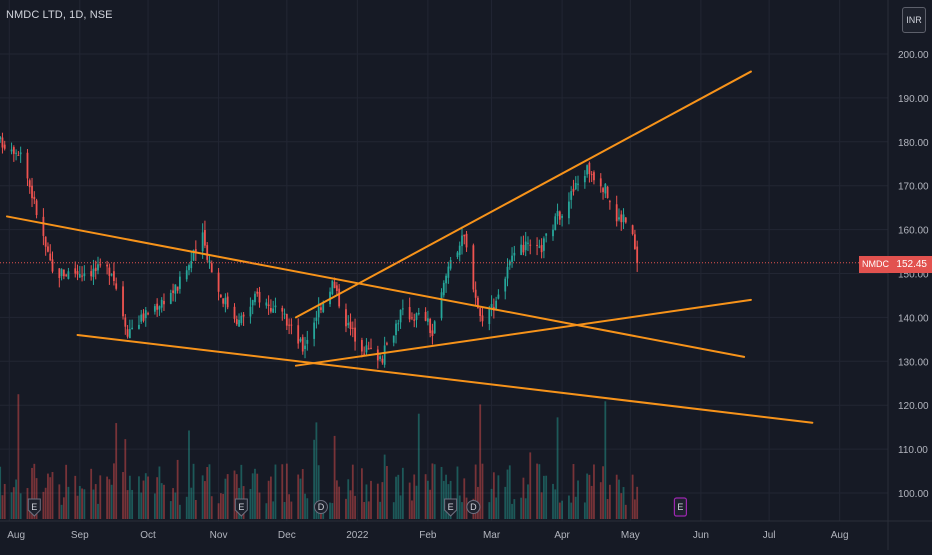 The image size is (932, 555). Describe the element at coordinates (630, 535) in the screenshot. I see `time-tick-label: May` at that location.